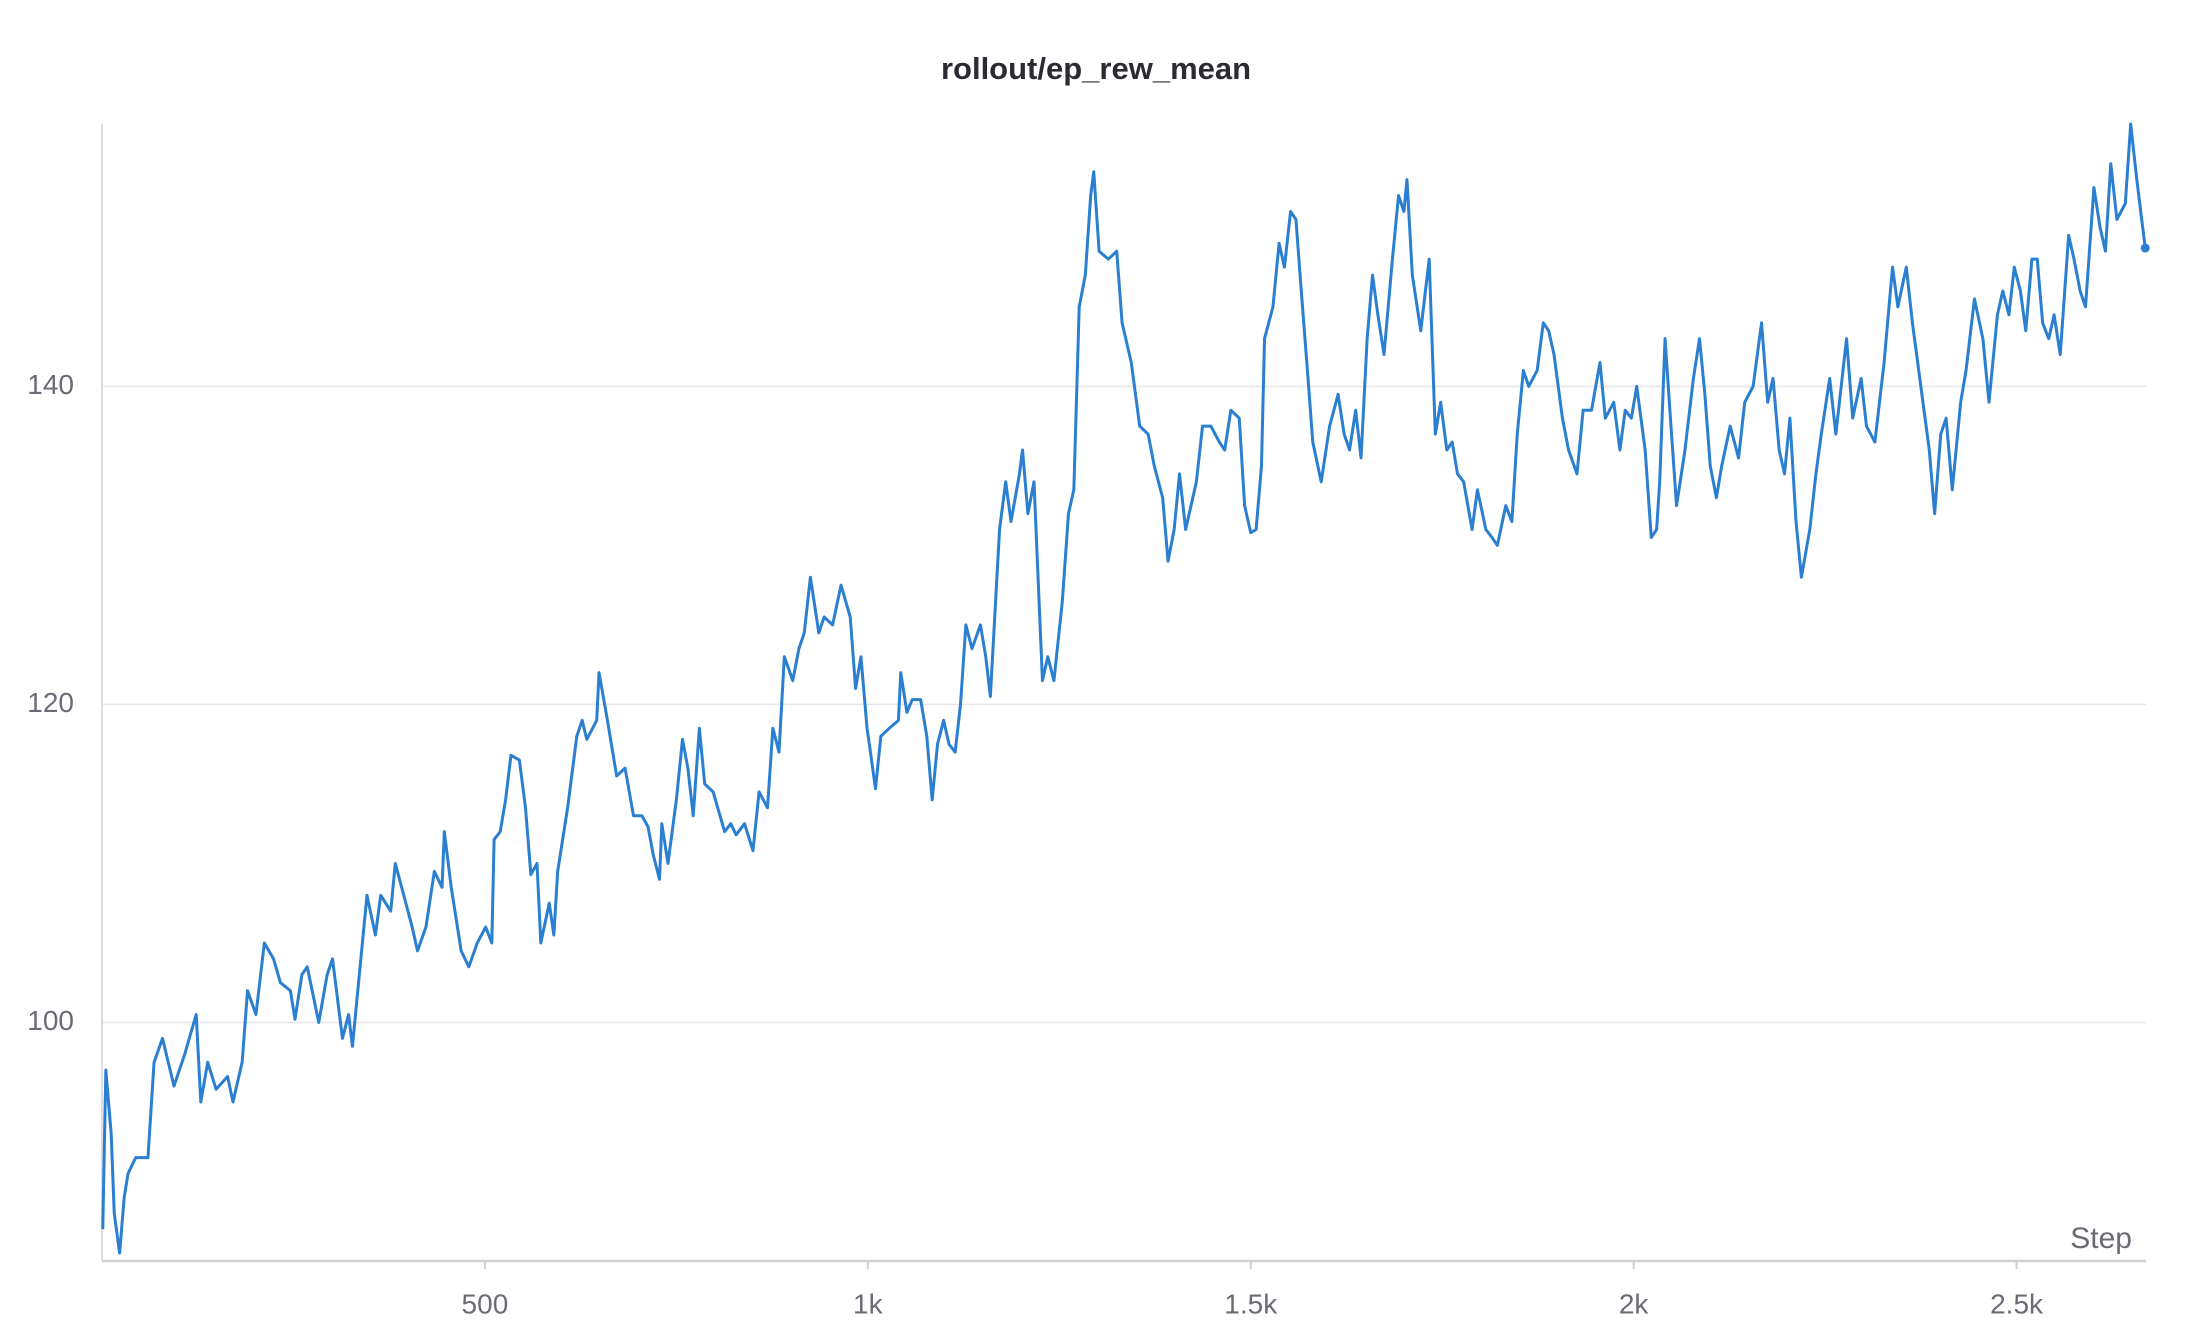 The image size is (2192, 1342). What do you see at coordinates (485, 1303) in the screenshot?
I see `x-tick-label: 500` at bounding box center [485, 1303].